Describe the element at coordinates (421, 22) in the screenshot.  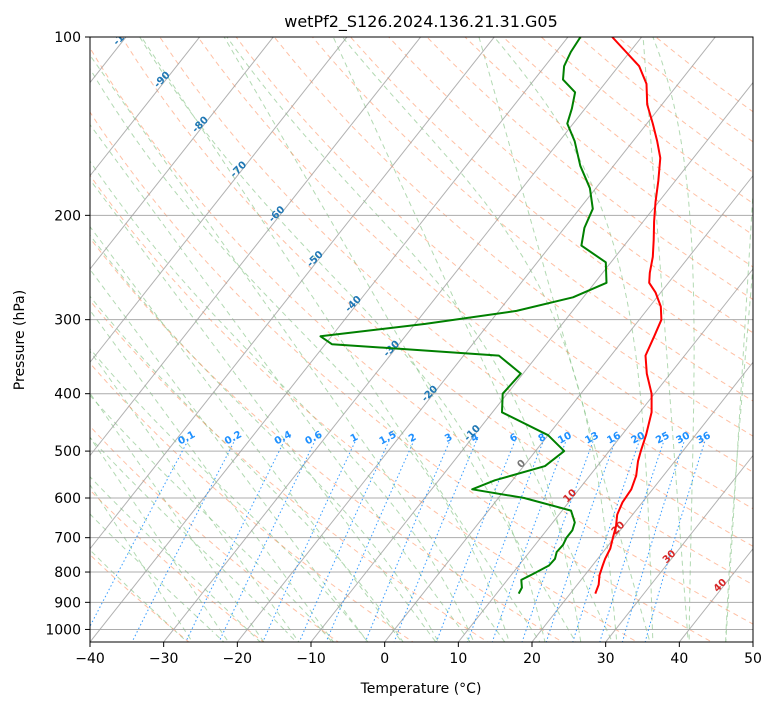
I see `chart-title: wetPf2_S126.2024.136.21.31.G05` at that location.